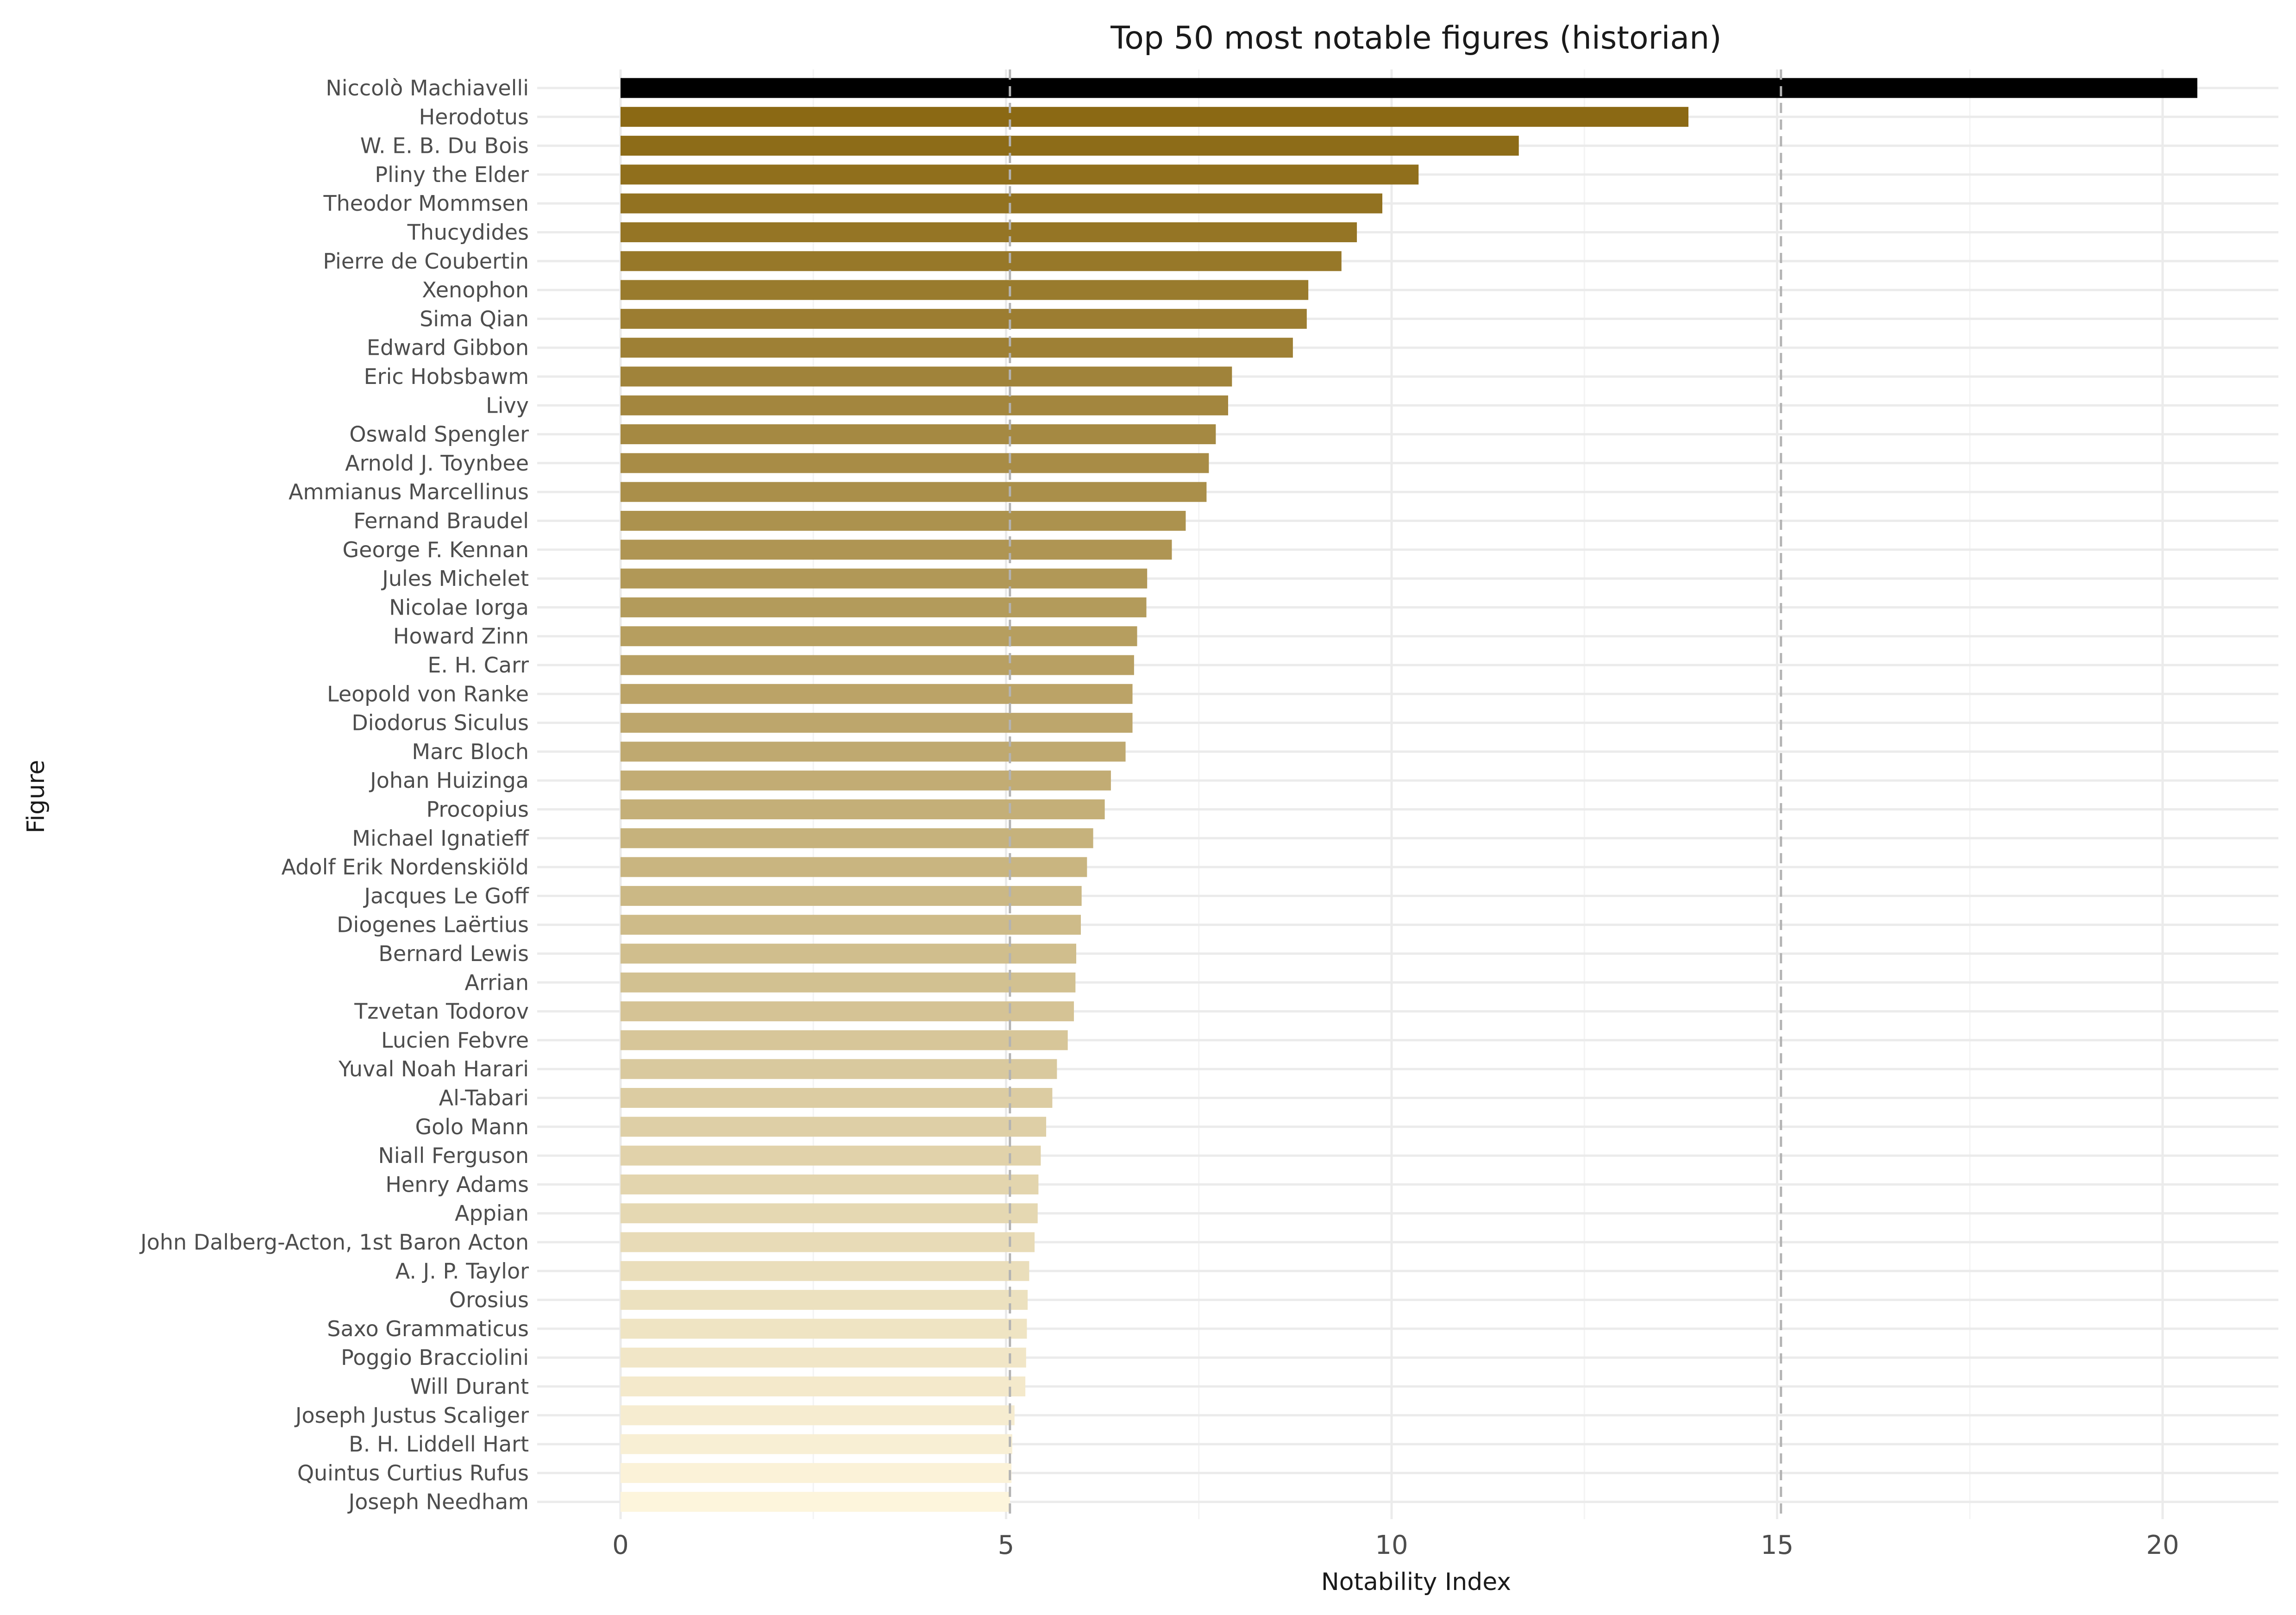 The image size is (2296, 1615). What do you see at coordinates (620, 1545) in the screenshot?
I see `x-tick-label: 0` at bounding box center [620, 1545].